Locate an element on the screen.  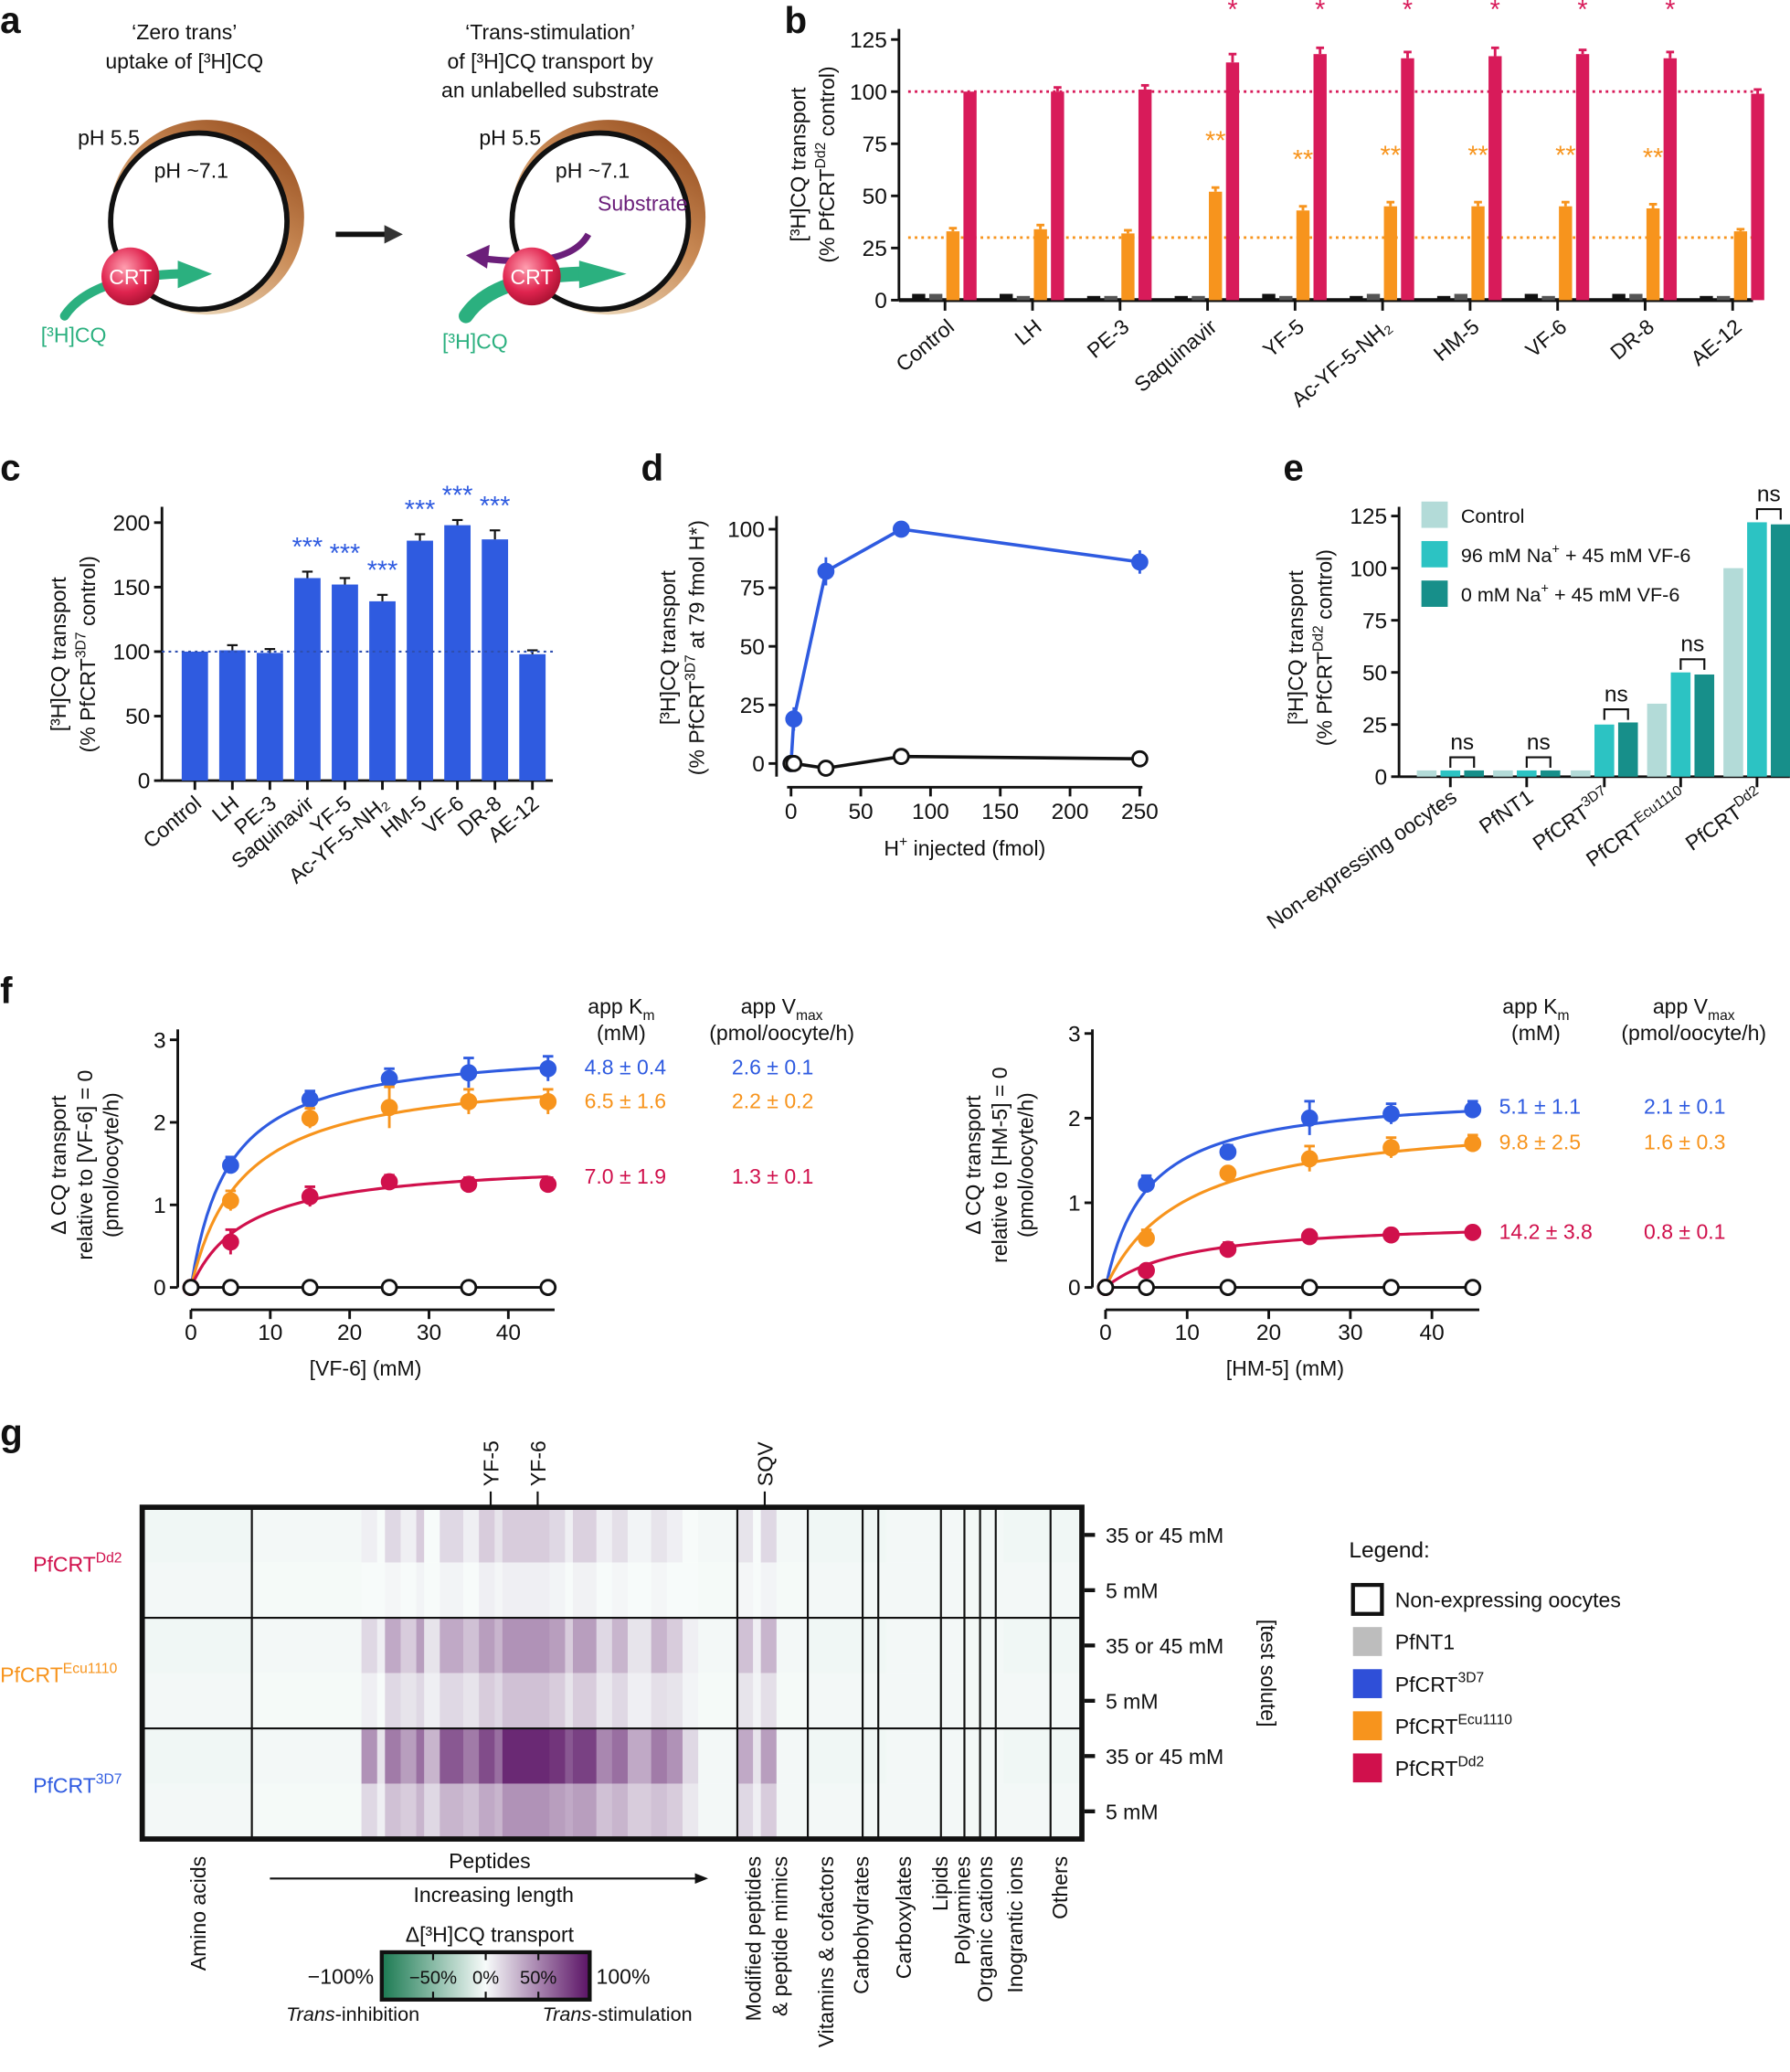
chart-d-y-tick-label: 50 is located at coordinates (753, 647).